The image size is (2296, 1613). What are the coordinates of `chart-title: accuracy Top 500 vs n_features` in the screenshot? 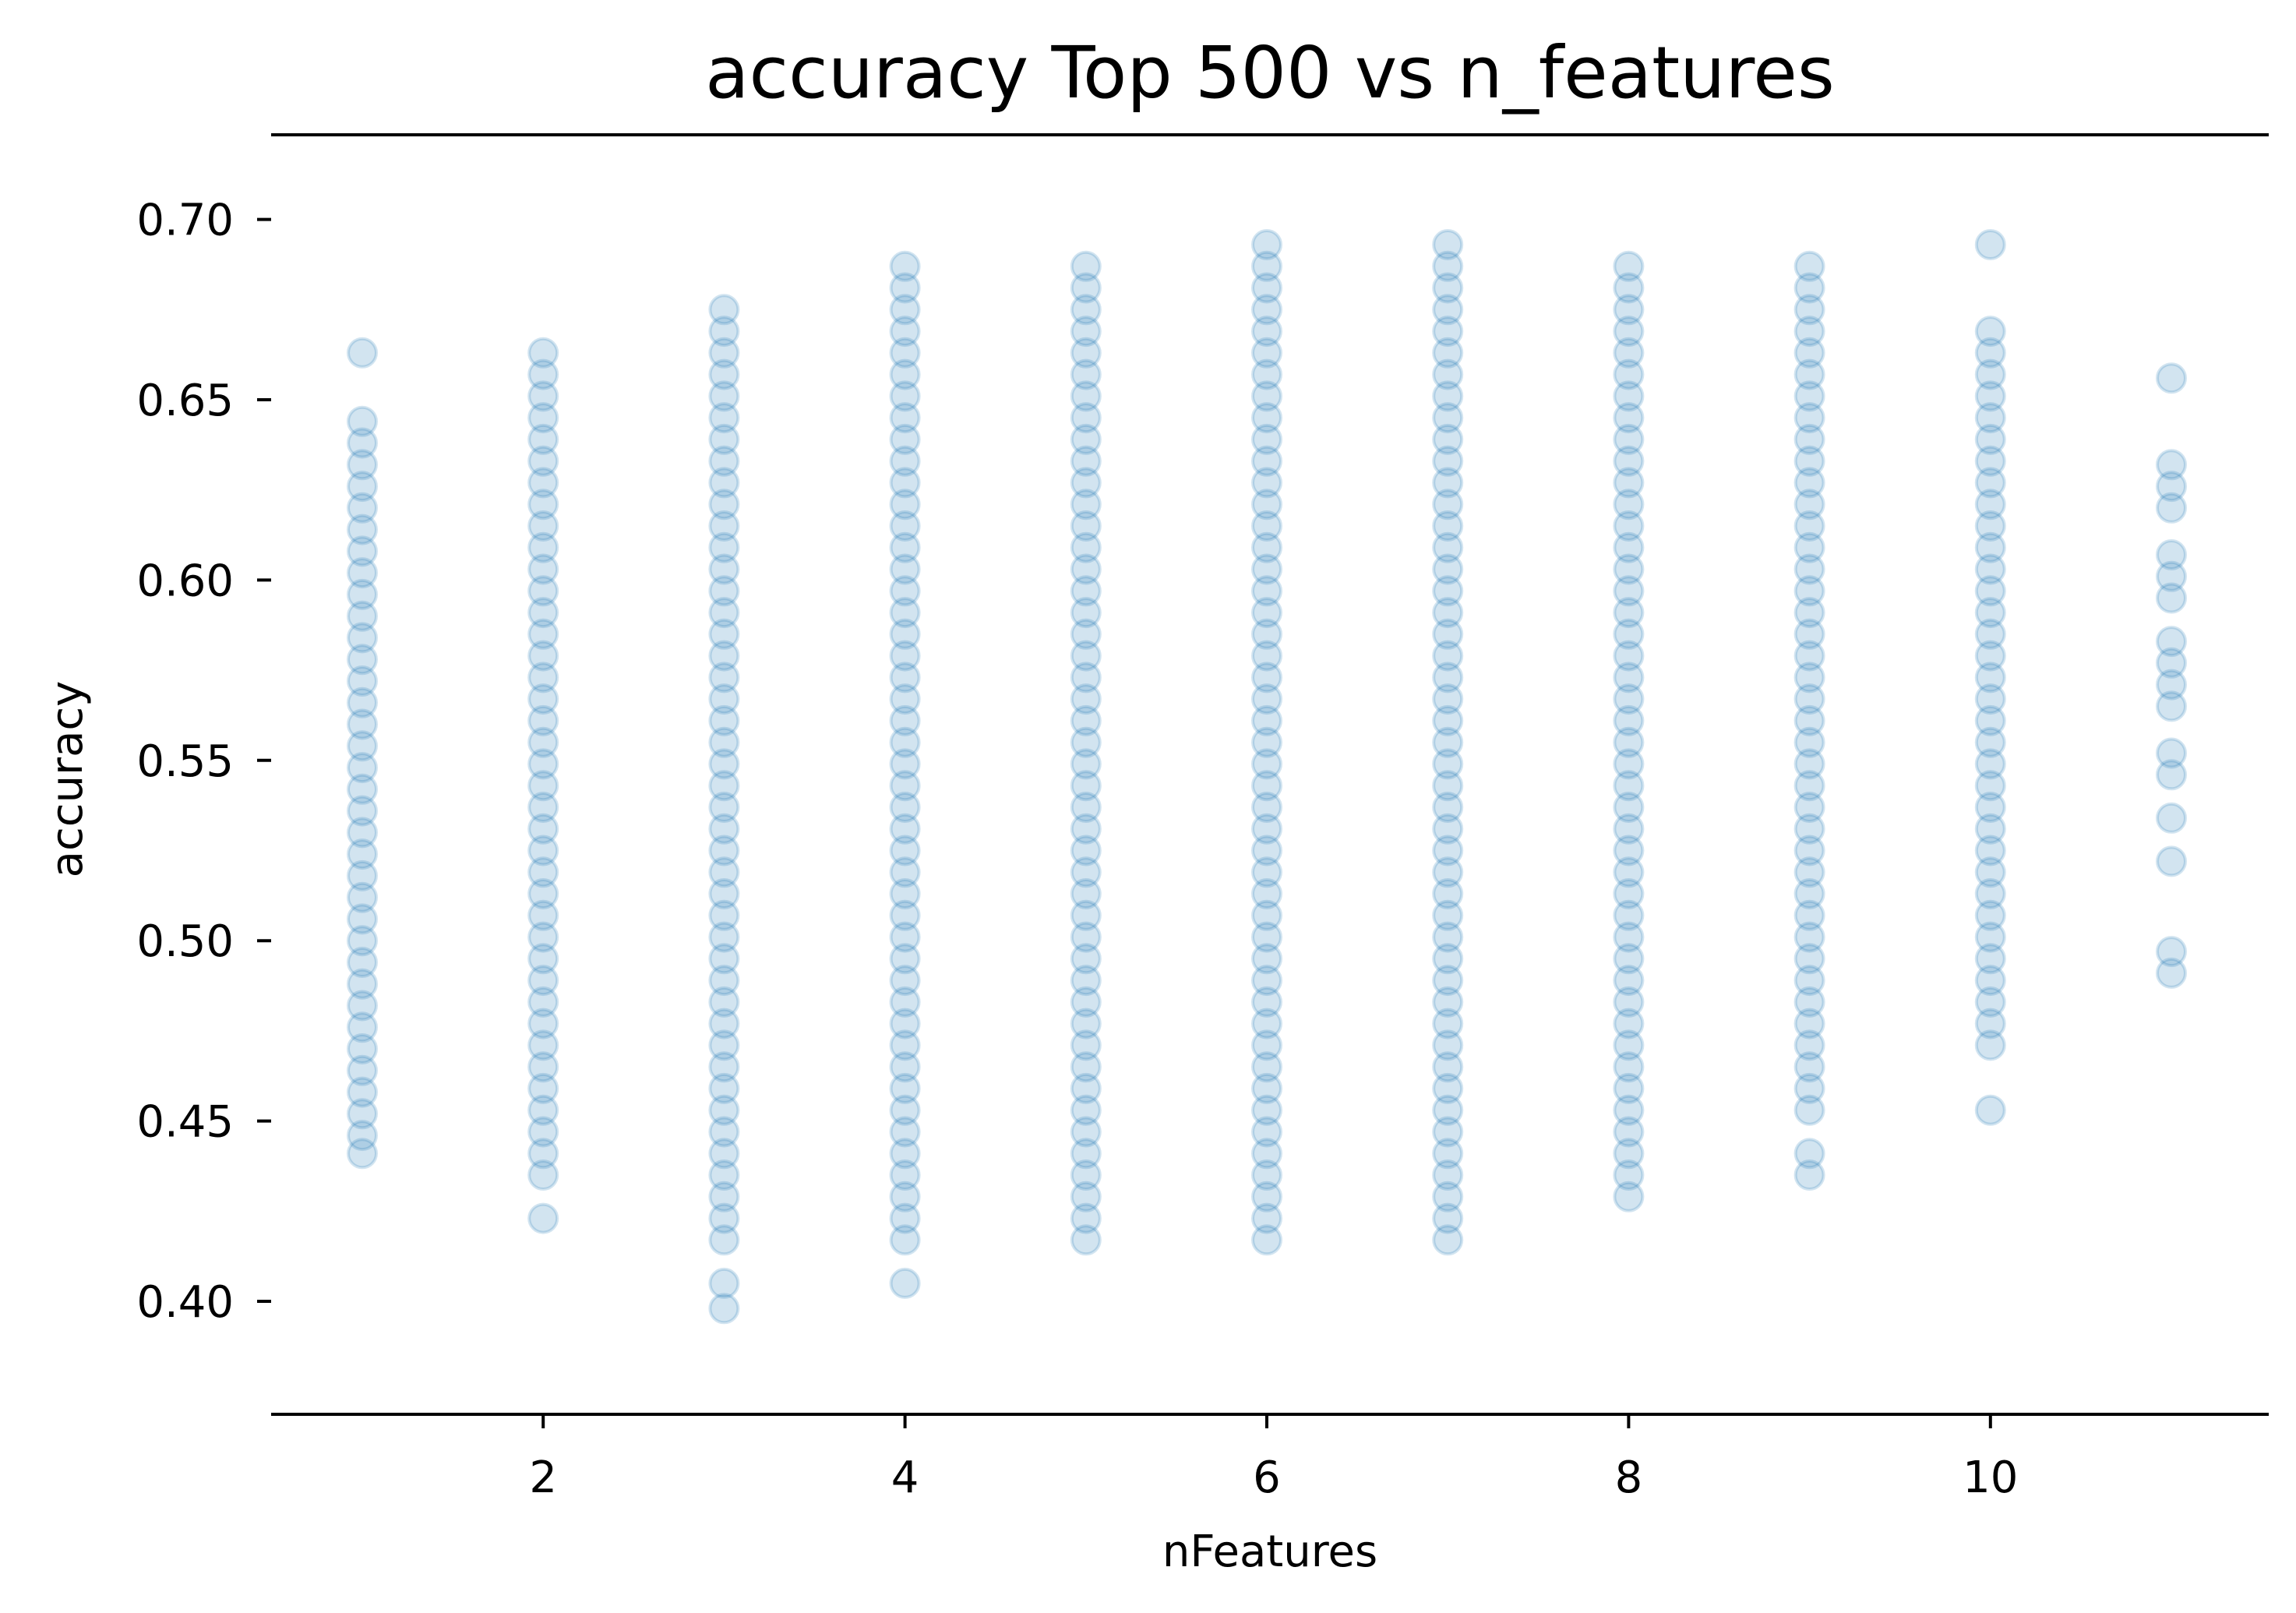 It's located at (1270, 73).